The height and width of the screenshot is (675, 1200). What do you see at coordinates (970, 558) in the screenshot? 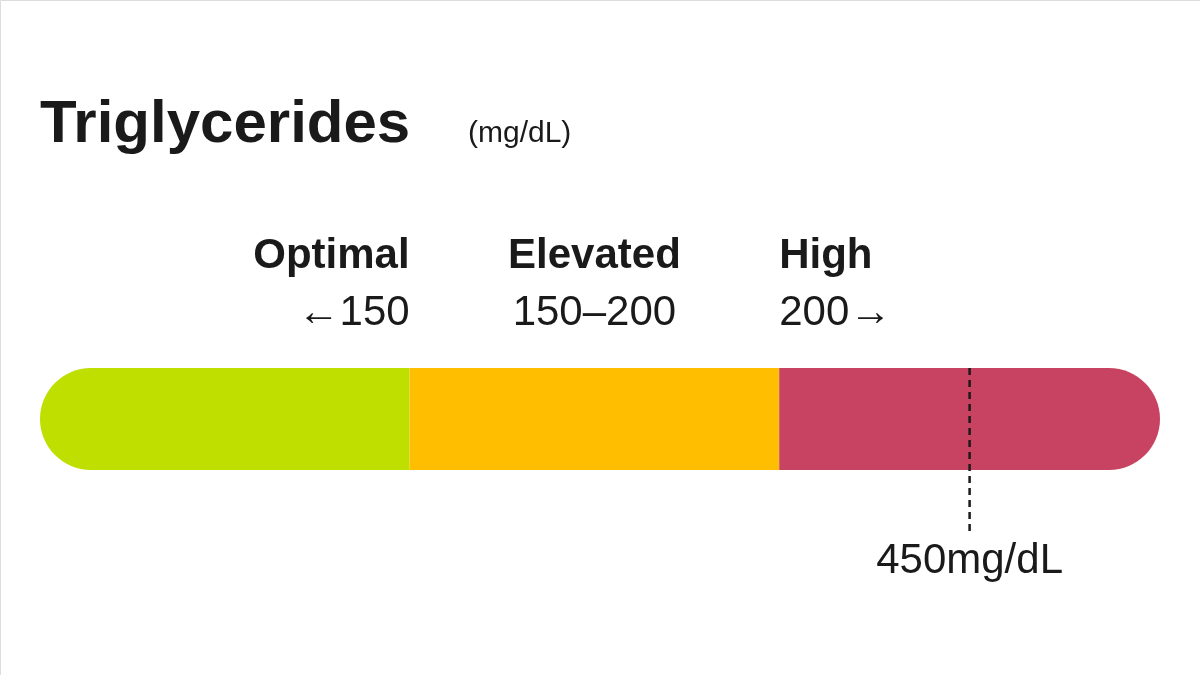
I see `ref-line-label: 450mg/dL` at bounding box center [970, 558].